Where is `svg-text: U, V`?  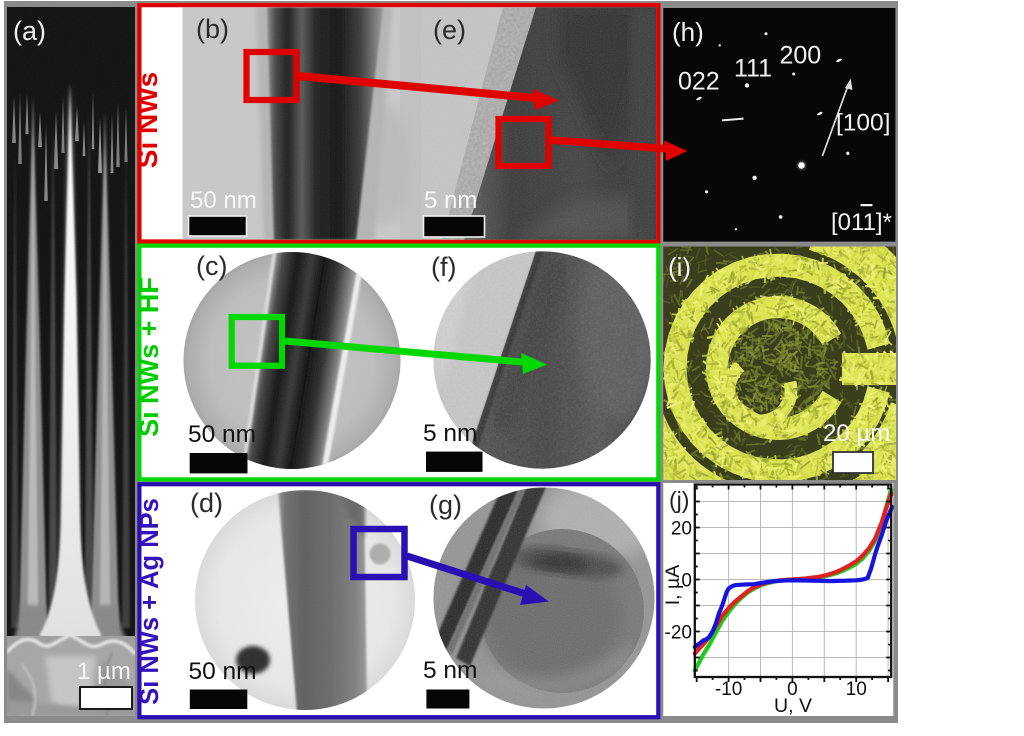 svg-text: U, V is located at coordinates (793, 706).